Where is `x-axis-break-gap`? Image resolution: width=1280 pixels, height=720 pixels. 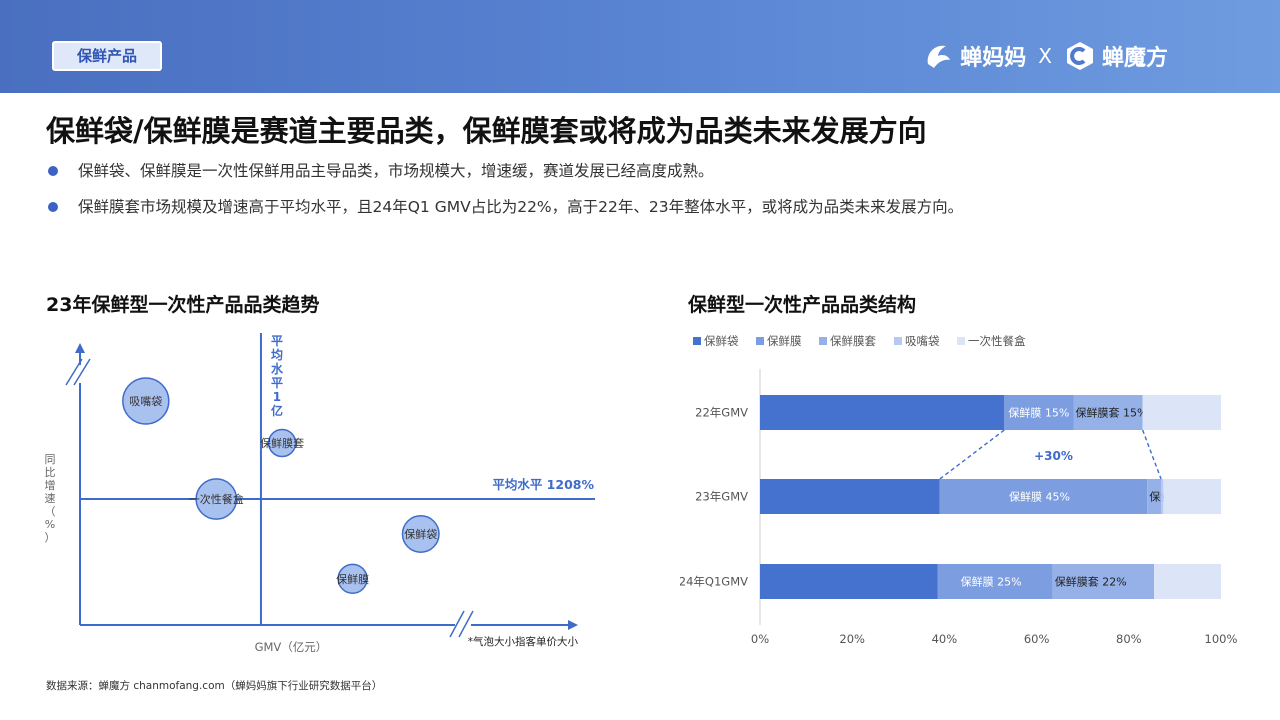 x-axis-break-gap is located at coordinates (463, 625).